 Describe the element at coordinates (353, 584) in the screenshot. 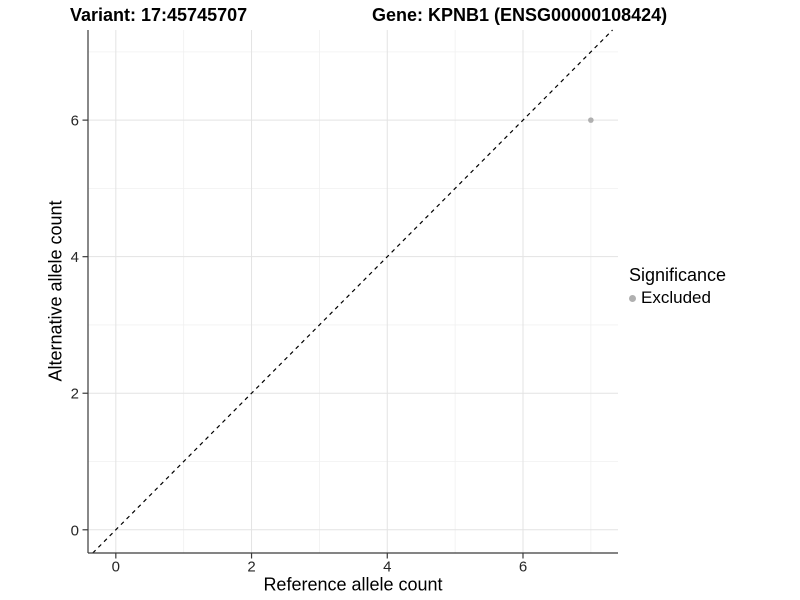

I see `x-axis-label: Reference allele count` at that location.